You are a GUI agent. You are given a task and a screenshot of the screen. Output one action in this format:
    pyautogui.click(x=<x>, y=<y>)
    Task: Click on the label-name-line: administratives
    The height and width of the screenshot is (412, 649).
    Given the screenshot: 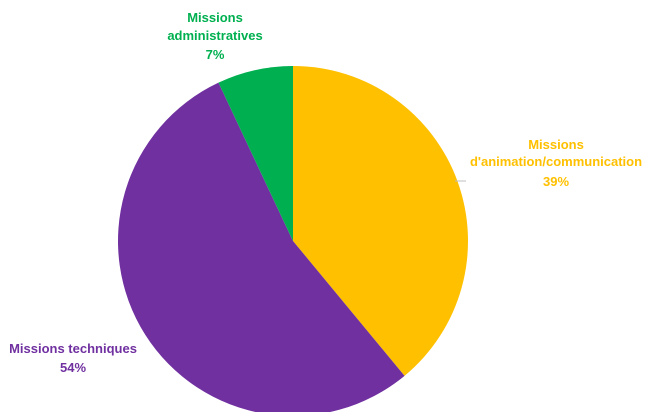 What is the action you would take?
    pyautogui.click(x=214, y=35)
    